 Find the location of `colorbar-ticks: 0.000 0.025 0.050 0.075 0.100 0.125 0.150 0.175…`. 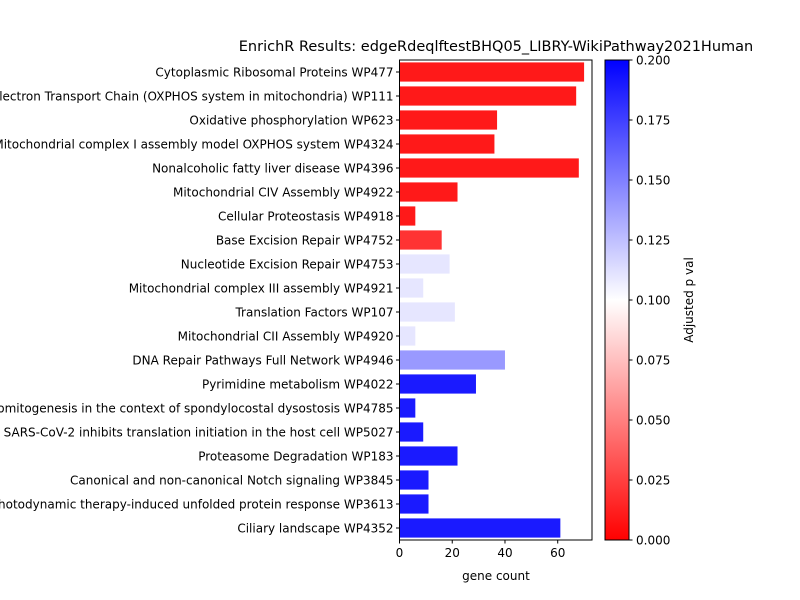

colorbar-ticks: 0.000 0.025 0.050 0.075 0.100 0.125 0.150 0.175… is located at coordinates (649, 301).